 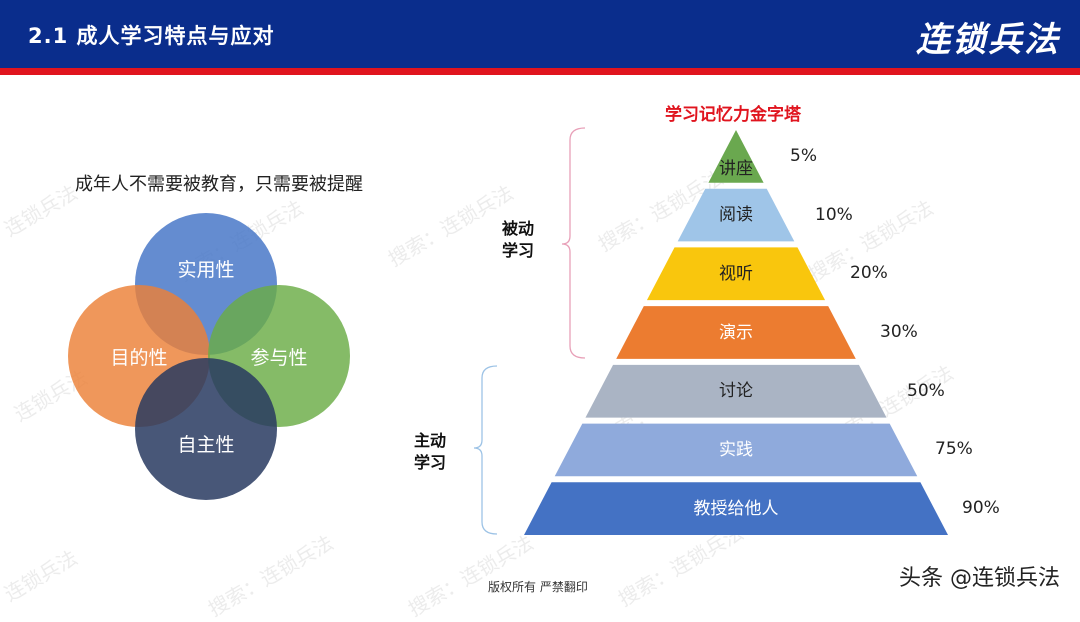 I want to click on pyramid-title: 学习记忆力金字塔, so click(x=733, y=115).